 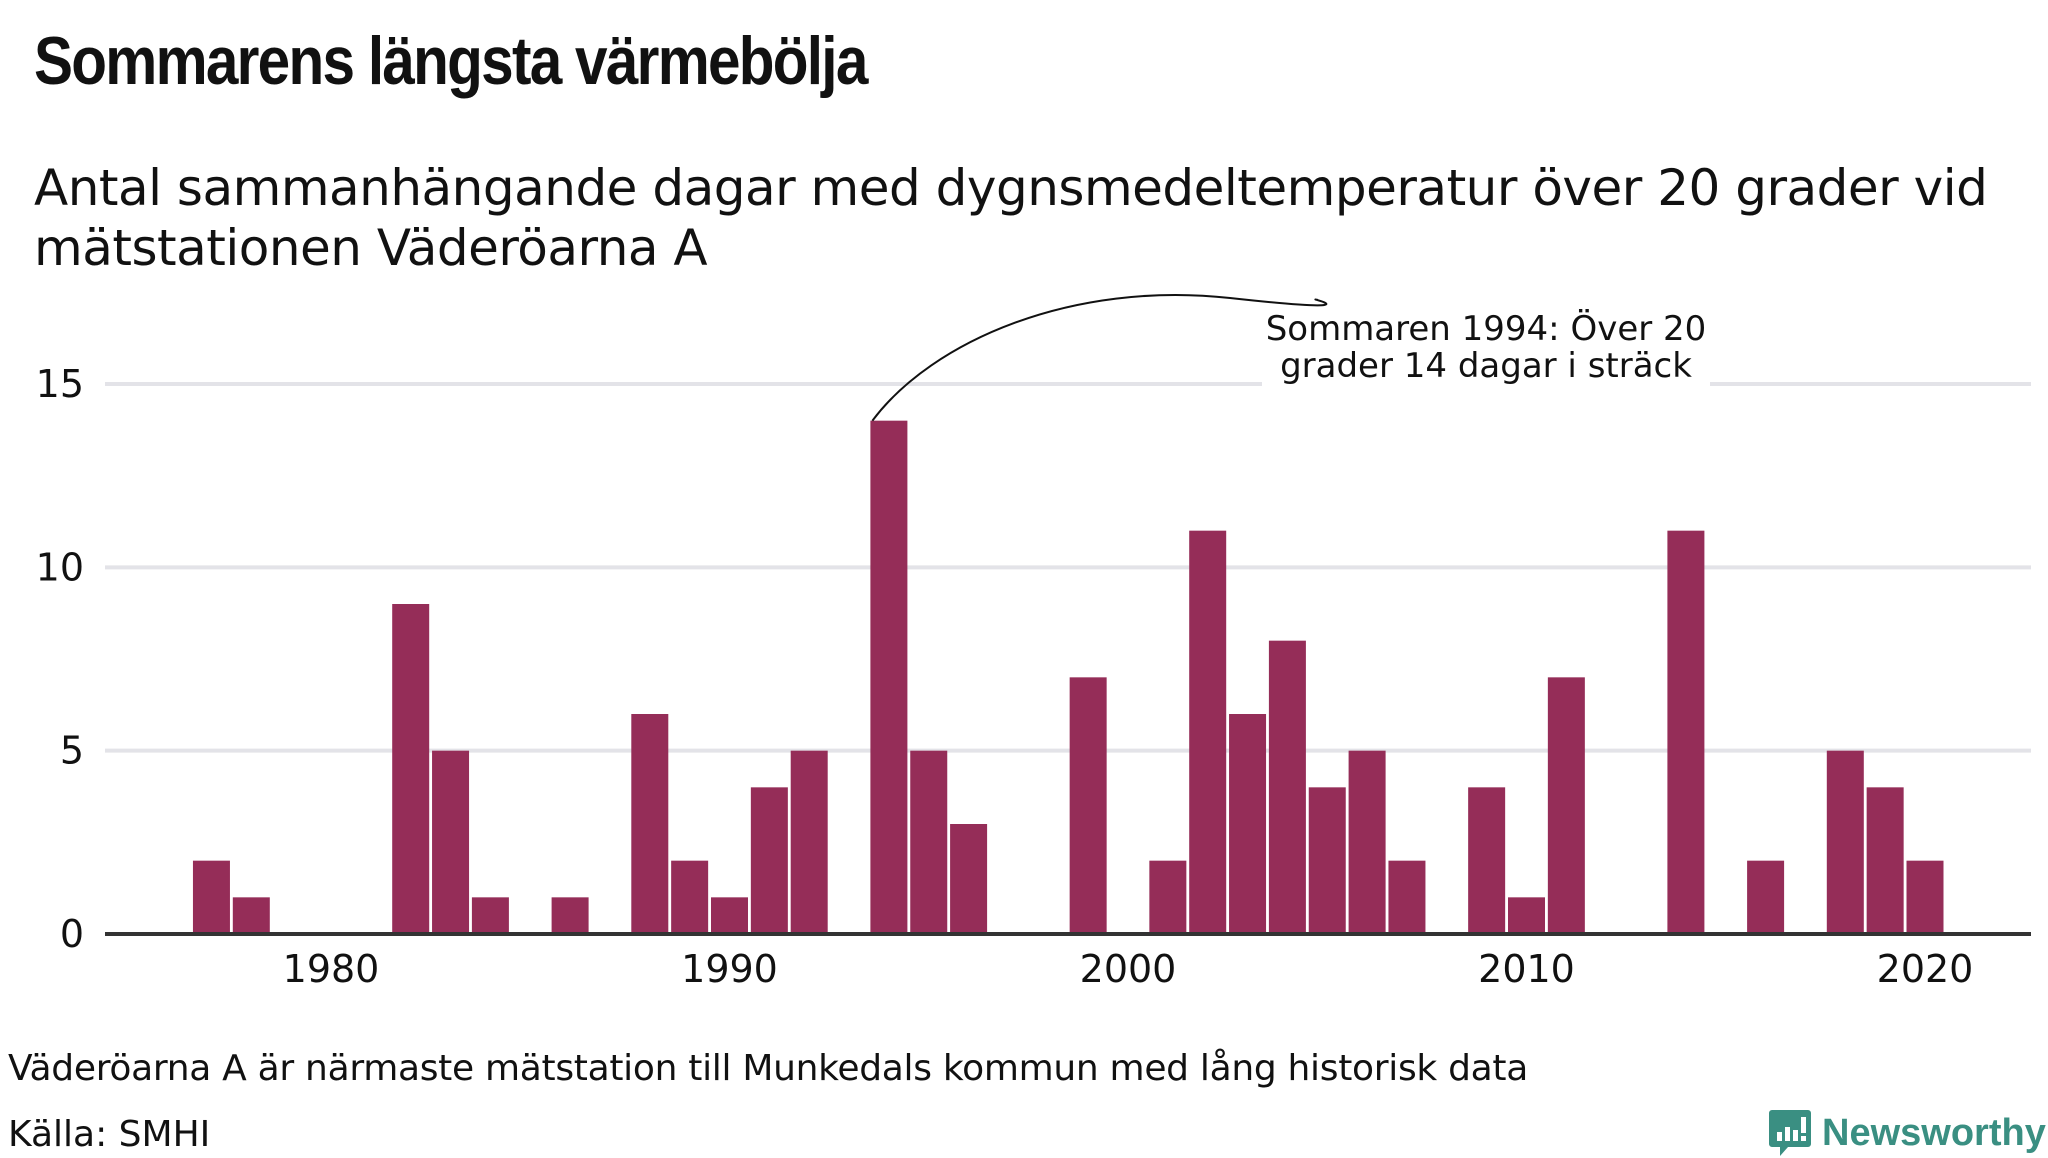 What do you see at coordinates (1526, 969) in the screenshot?
I see `x-tick-label: 2010` at bounding box center [1526, 969].